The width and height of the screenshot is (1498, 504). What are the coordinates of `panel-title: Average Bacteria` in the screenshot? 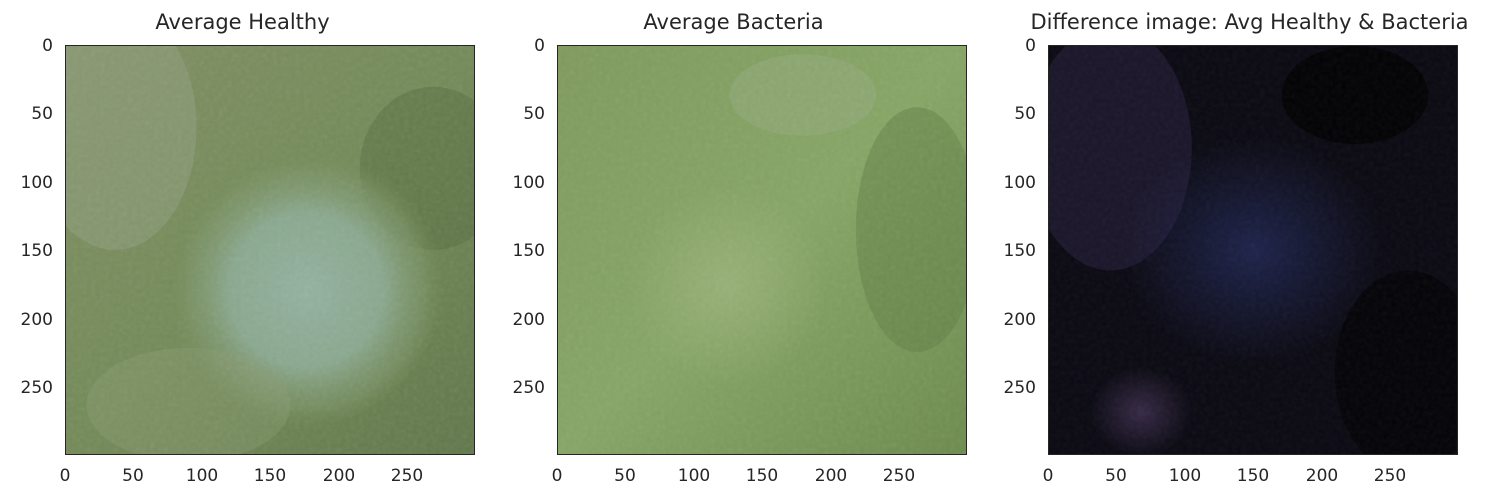 It's located at (733, 22).